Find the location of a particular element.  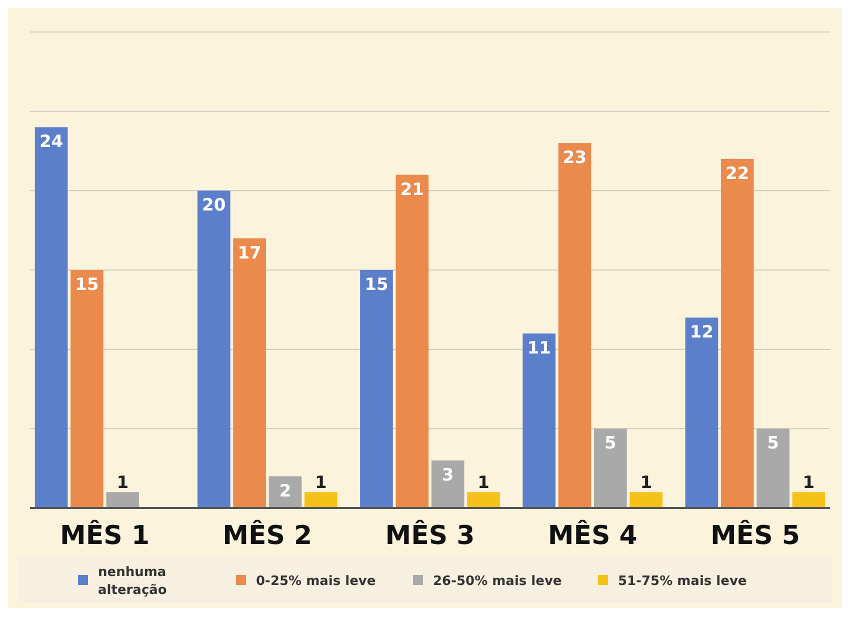

data-label: 24 is located at coordinates (51, 142).